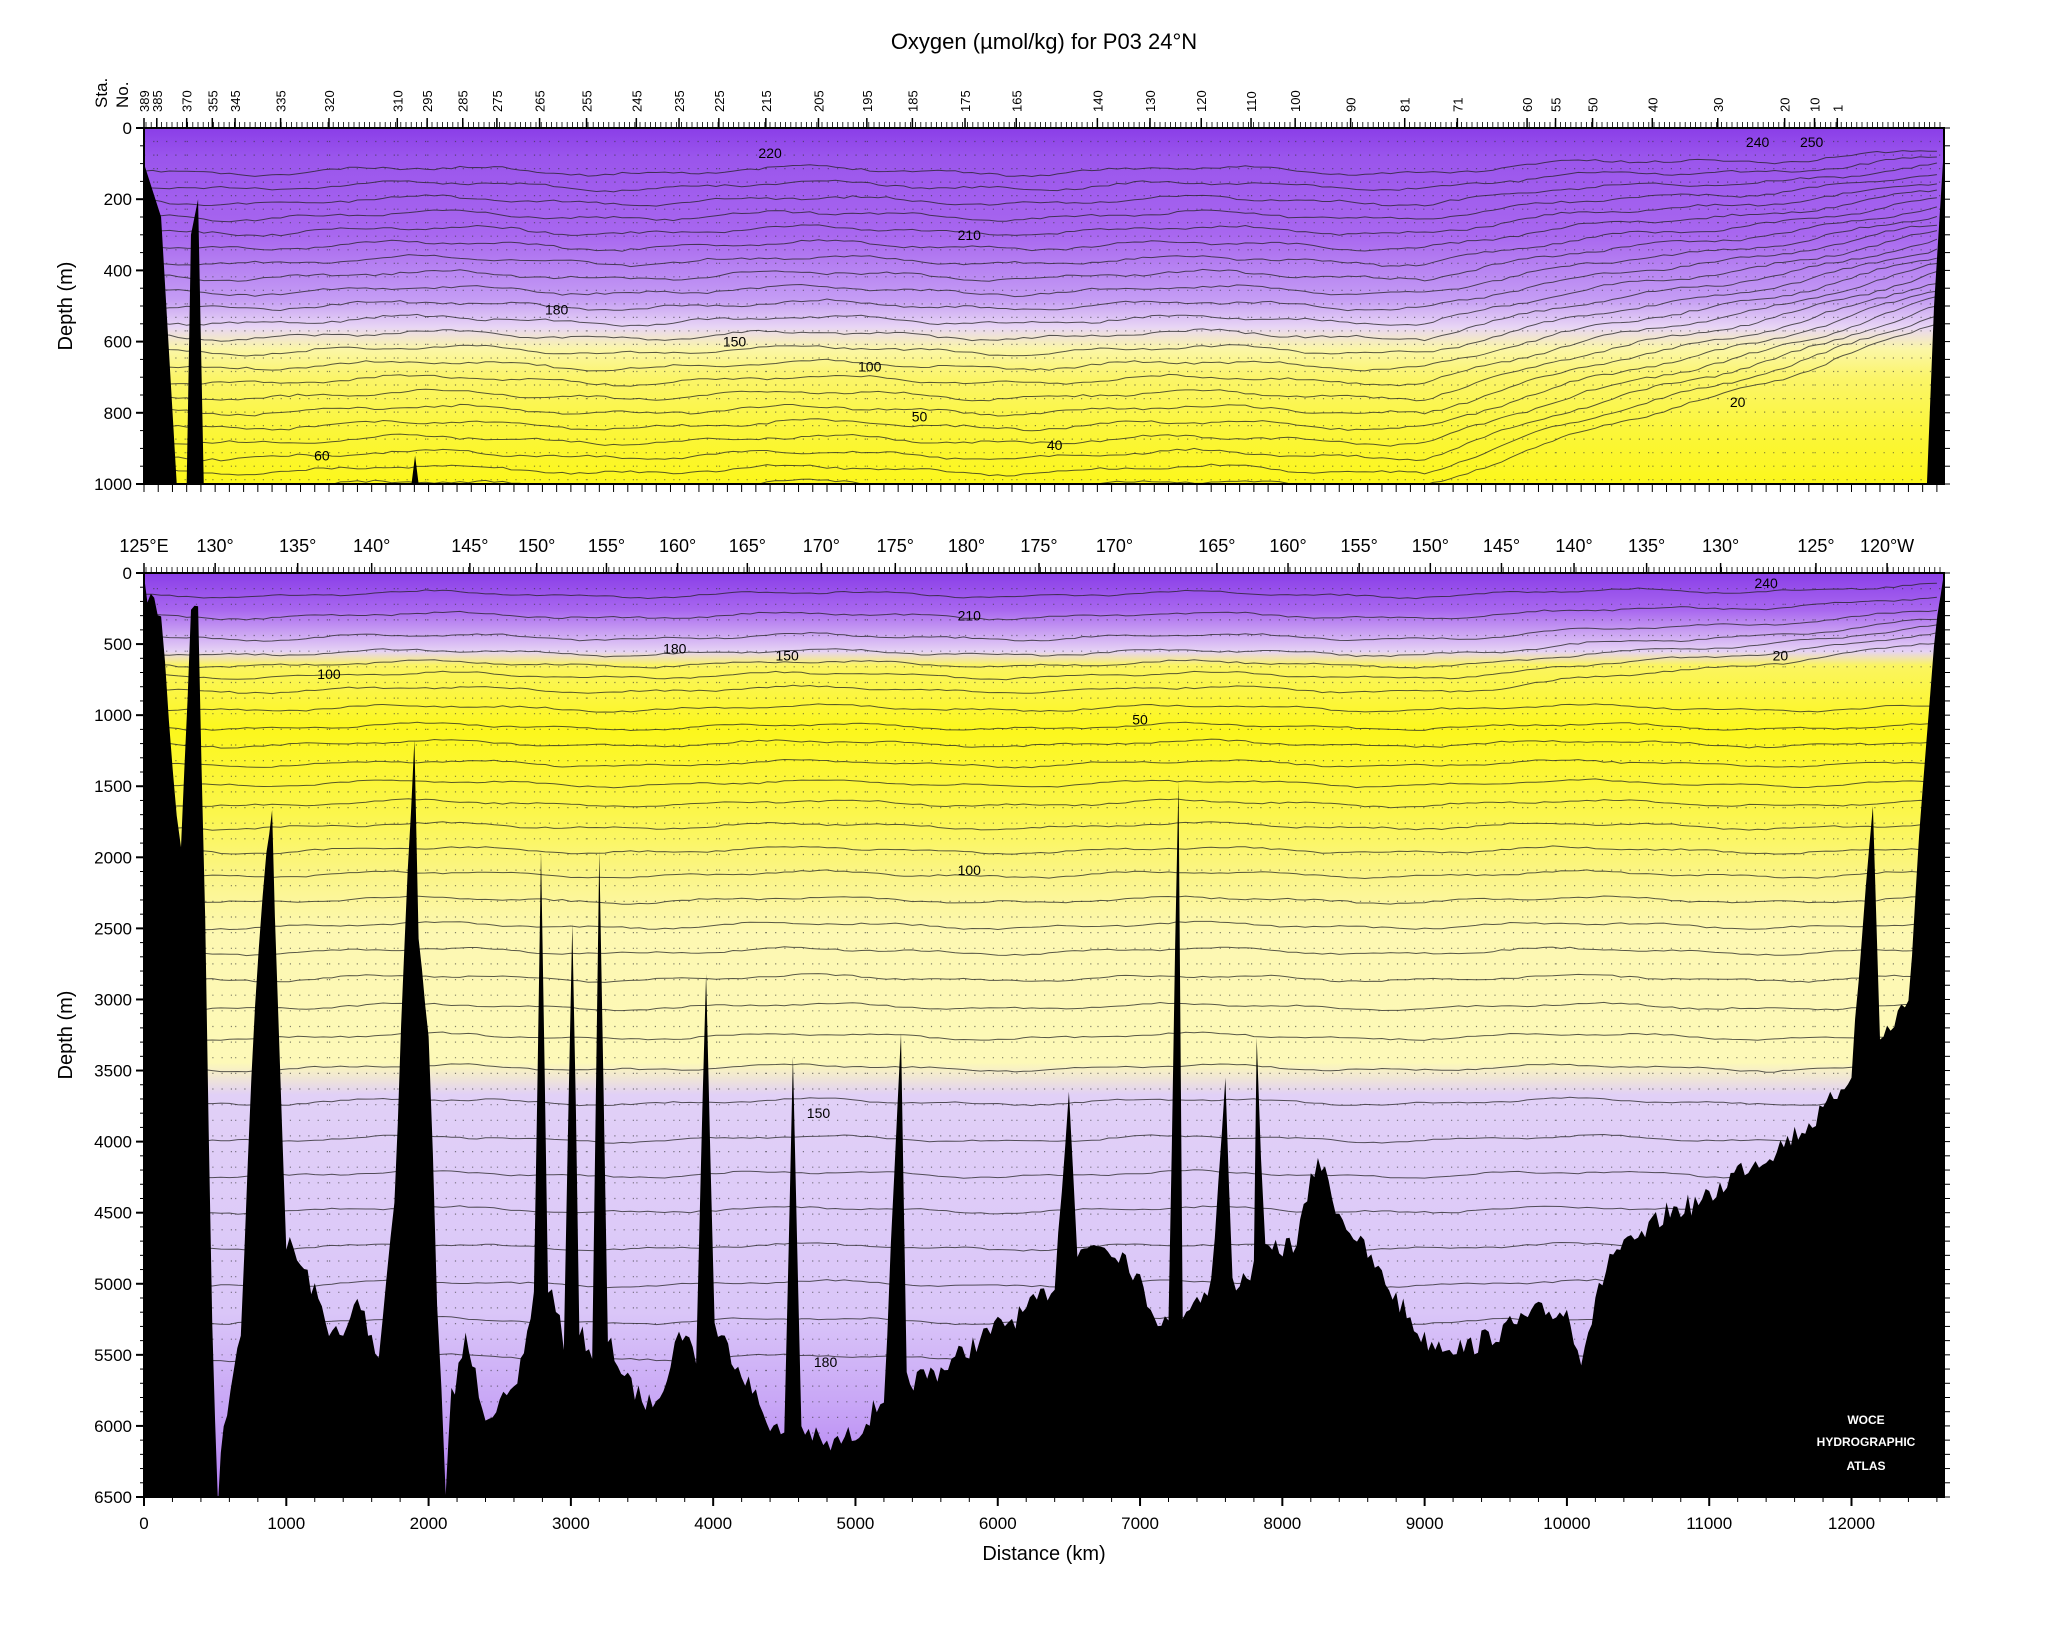  Describe the element at coordinates (1016, 101) in the screenshot. I see `station-label: 165` at that location.